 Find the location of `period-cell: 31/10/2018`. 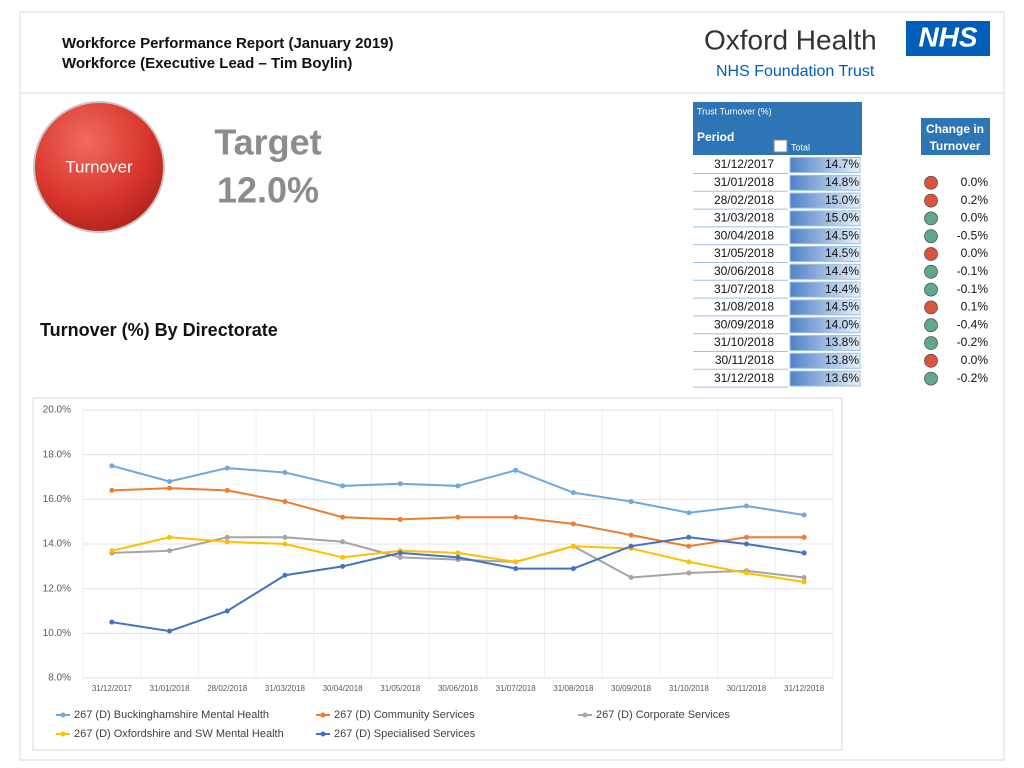

period-cell: 31/10/2018 is located at coordinates (744, 342).